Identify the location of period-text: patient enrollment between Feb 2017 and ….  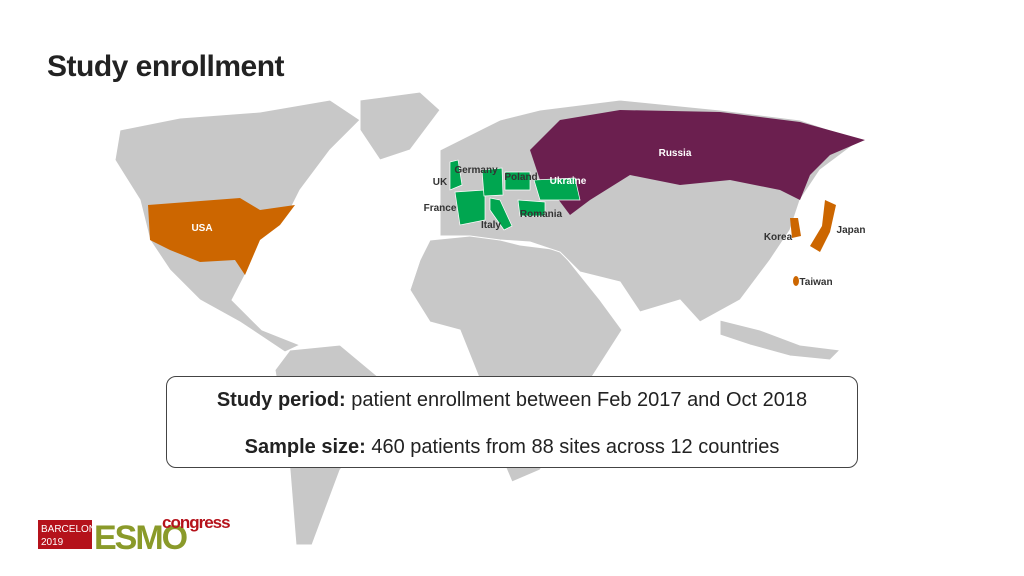
(579, 400).